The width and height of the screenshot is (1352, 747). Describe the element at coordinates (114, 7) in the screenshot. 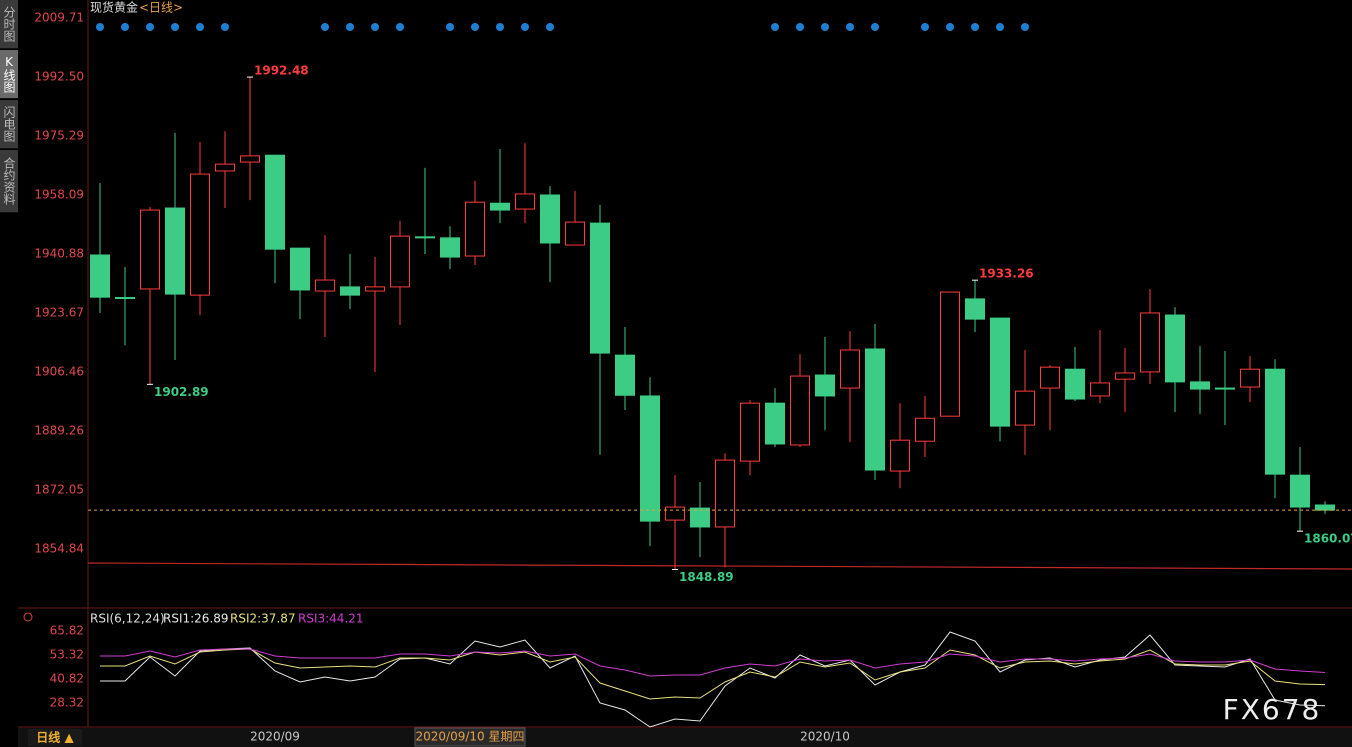

I see `instrument: 现货黄金` at that location.